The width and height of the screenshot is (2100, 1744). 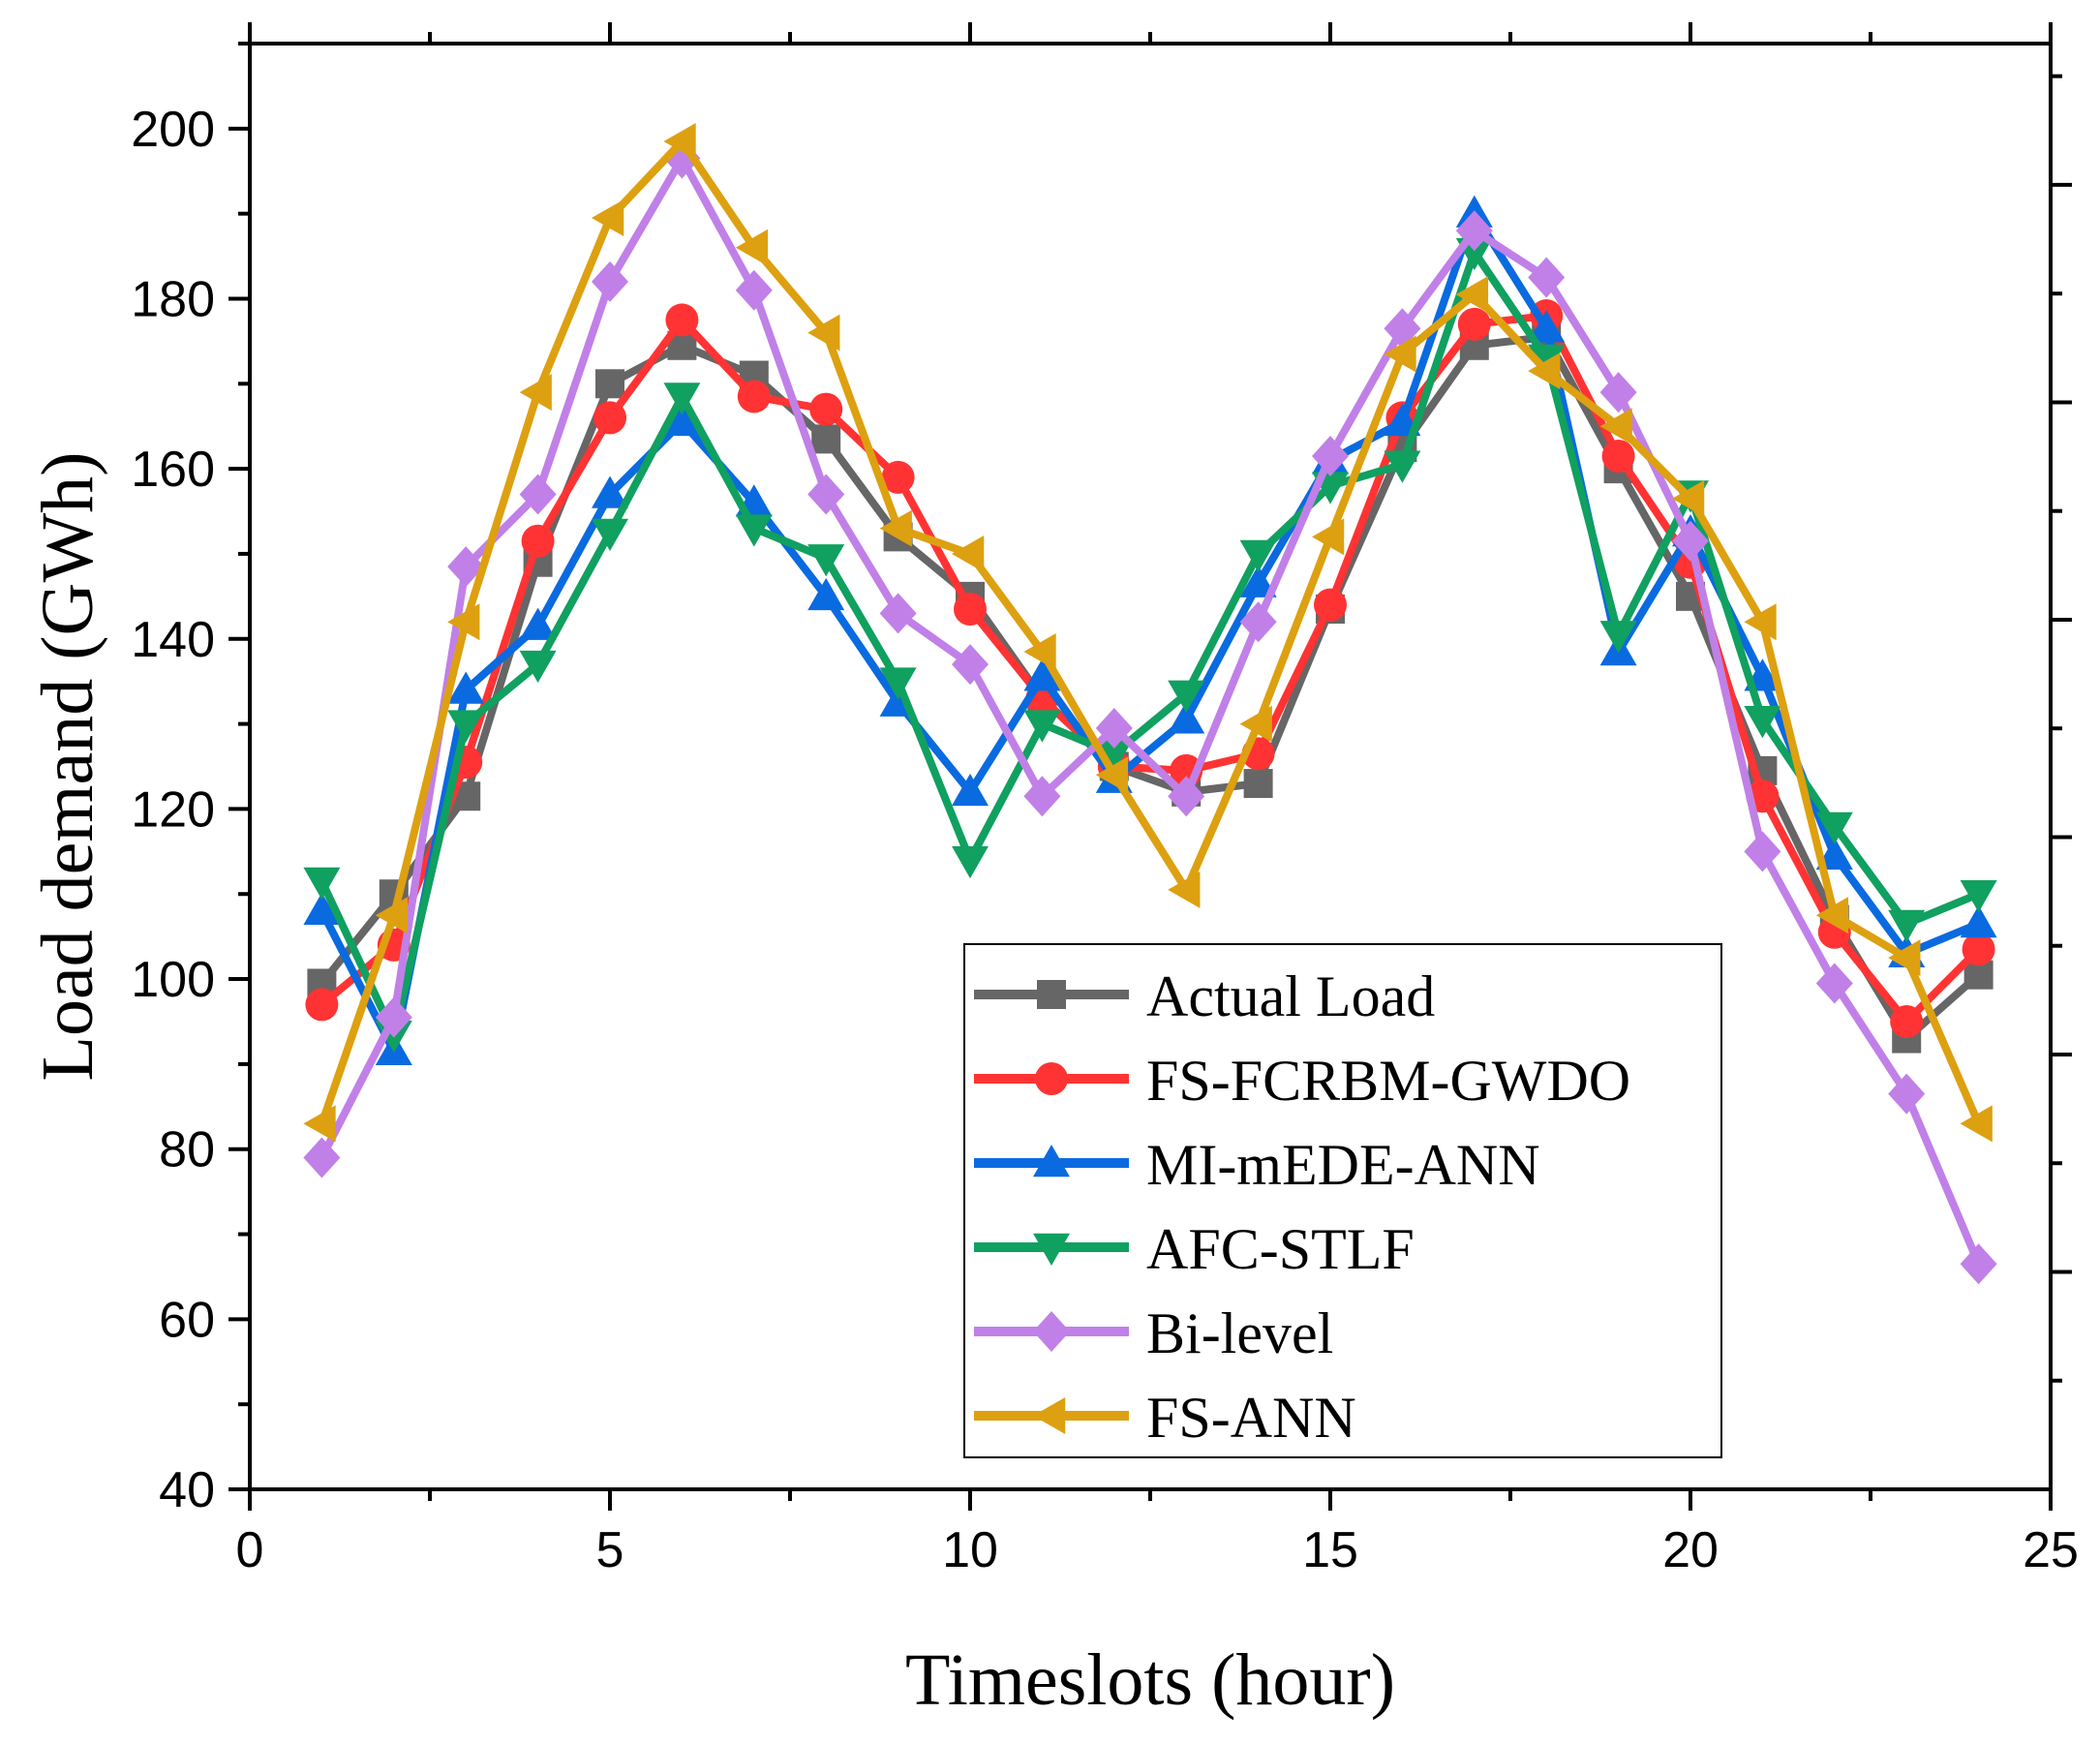 What do you see at coordinates (1280, 1249) in the screenshot?
I see `legend-label: AFC-STLF` at bounding box center [1280, 1249].